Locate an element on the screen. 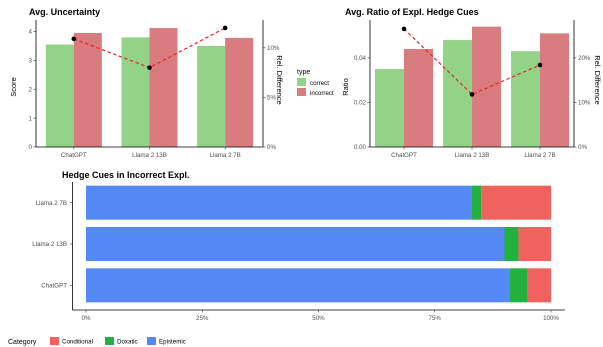 This screenshot has width=603, height=347. hedge-cues-bar-epistemic-llama-2-7b is located at coordinates (279, 202).